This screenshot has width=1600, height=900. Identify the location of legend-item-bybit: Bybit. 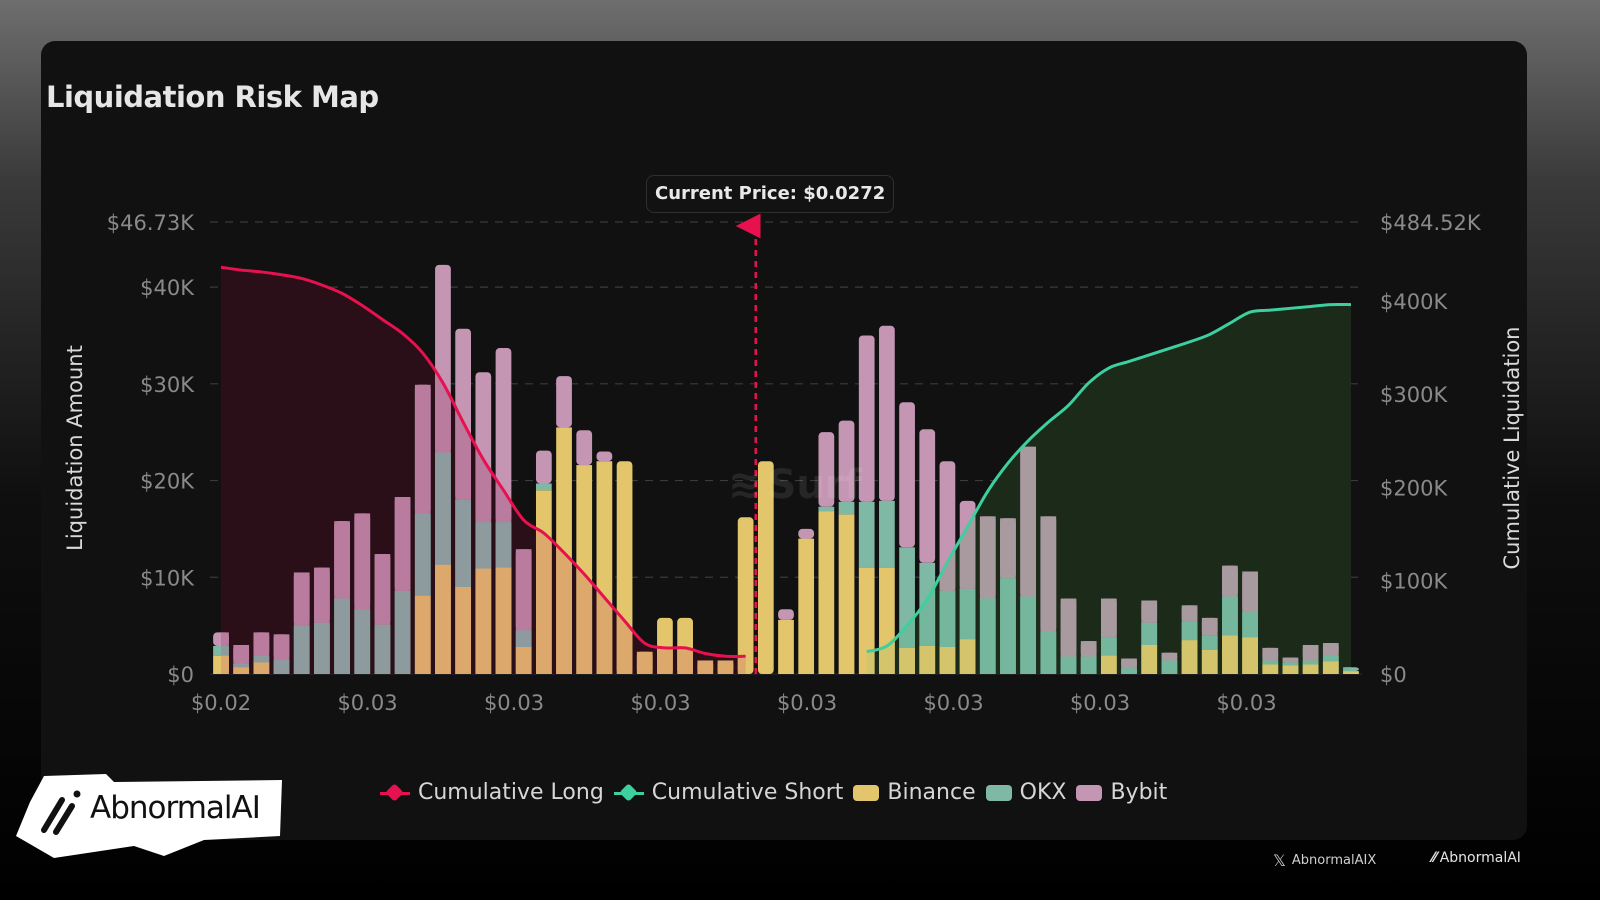
(1121, 792).